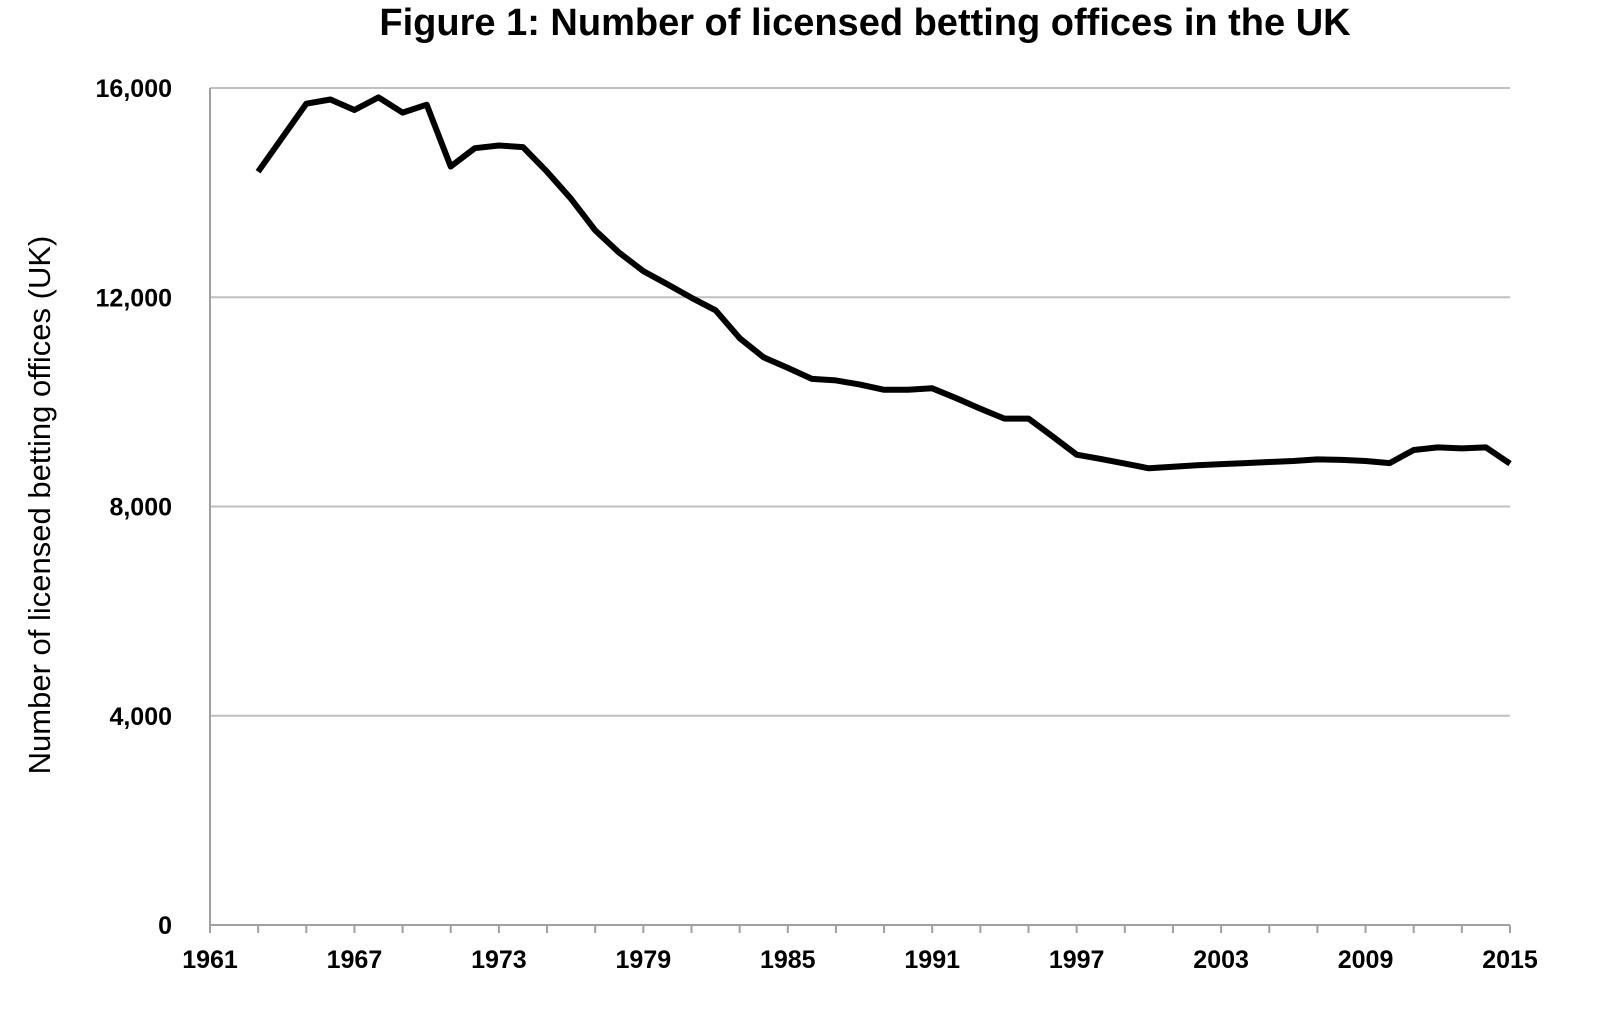 This screenshot has height=1035, width=1600. Describe the element at coordinates (140, 717) in the screenshot. I see `y-tick-label: 4,000` at that location.